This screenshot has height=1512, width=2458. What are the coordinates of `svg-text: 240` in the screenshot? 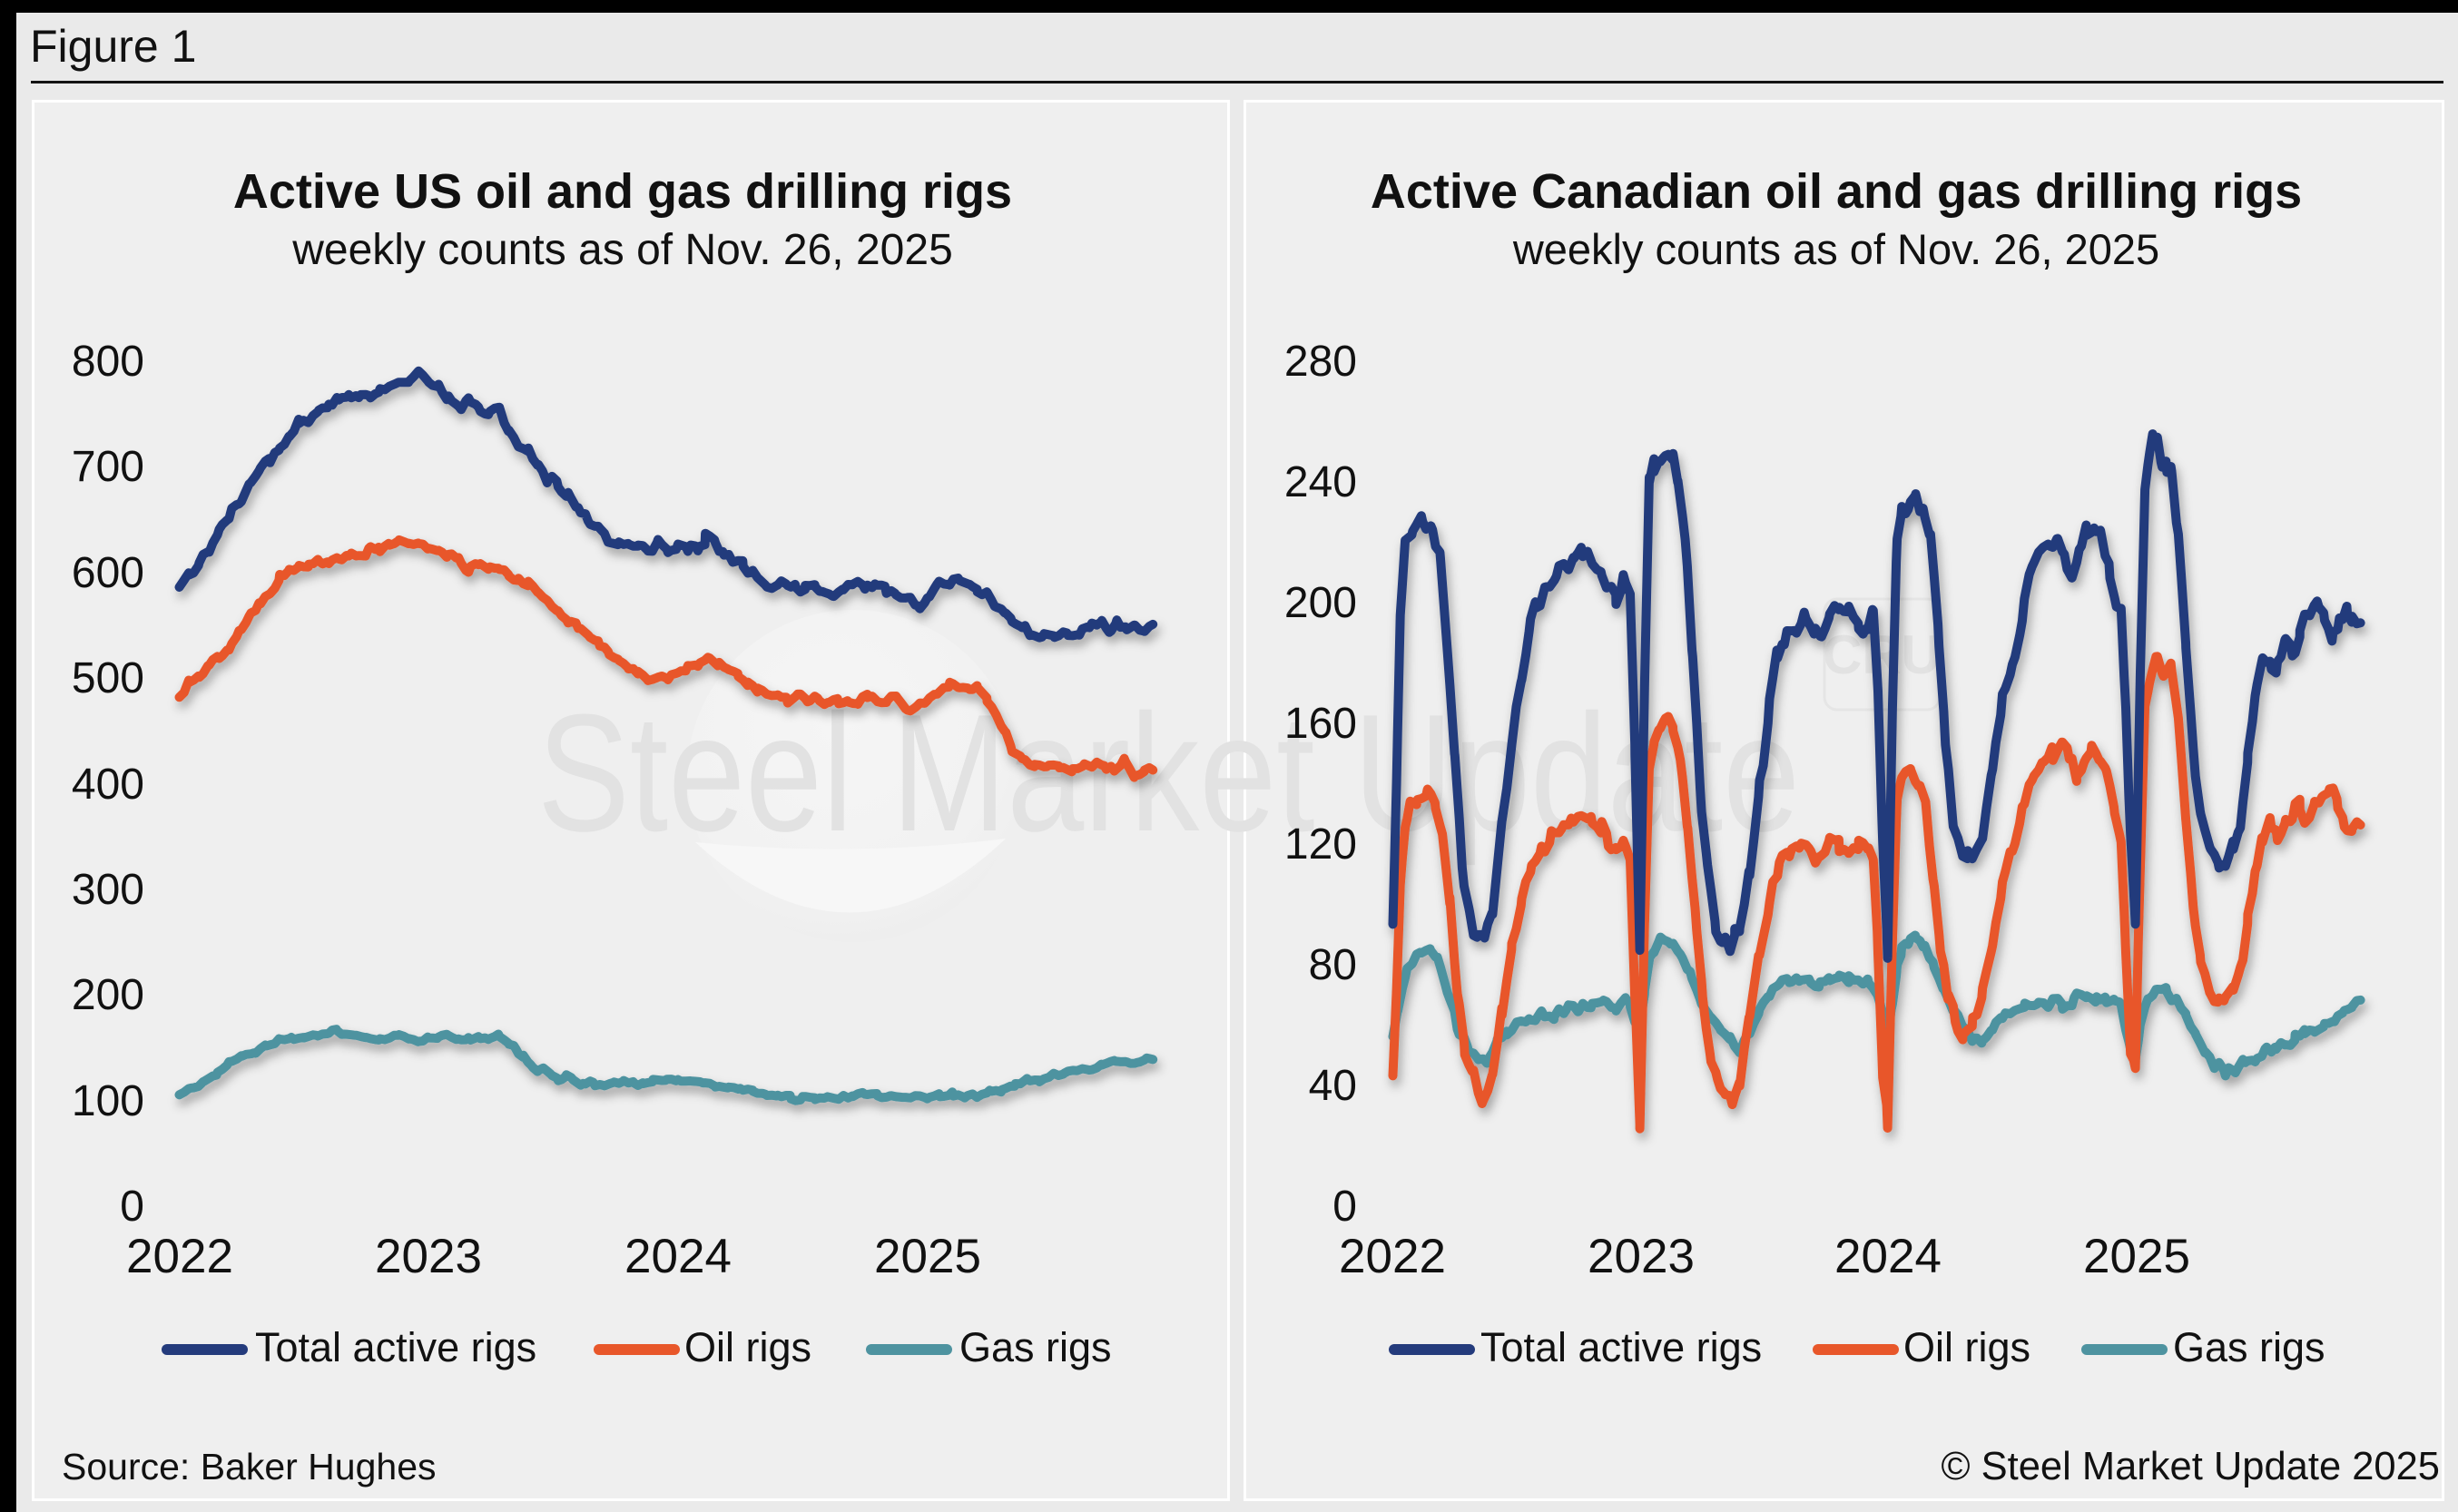 It's located at (1321, 482).